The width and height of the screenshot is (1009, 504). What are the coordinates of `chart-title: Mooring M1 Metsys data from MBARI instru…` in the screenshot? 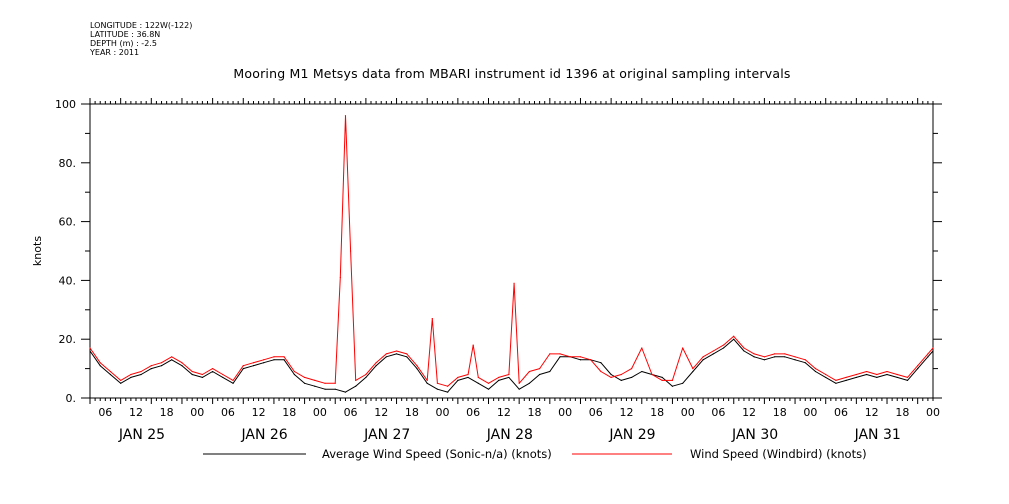 It's located at (512, 73).